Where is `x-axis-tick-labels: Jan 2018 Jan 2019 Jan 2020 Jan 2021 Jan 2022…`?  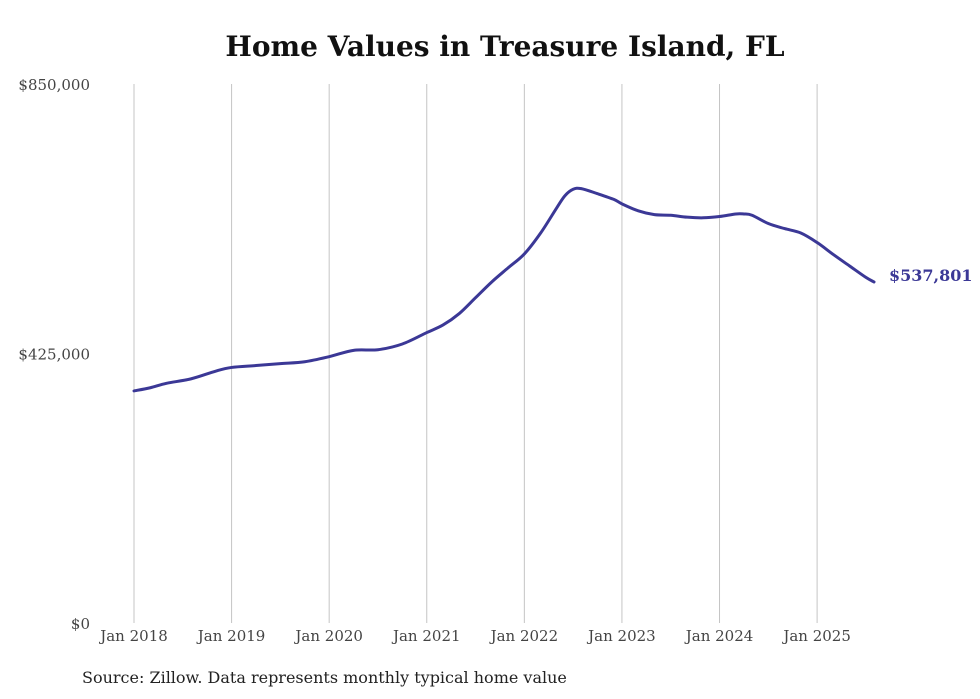 x-axis-tick-labels: Jan 2018 Jan 2019 Jan 2020 Jan 2021 Jan 2022… is located at coordinates (474, 636).